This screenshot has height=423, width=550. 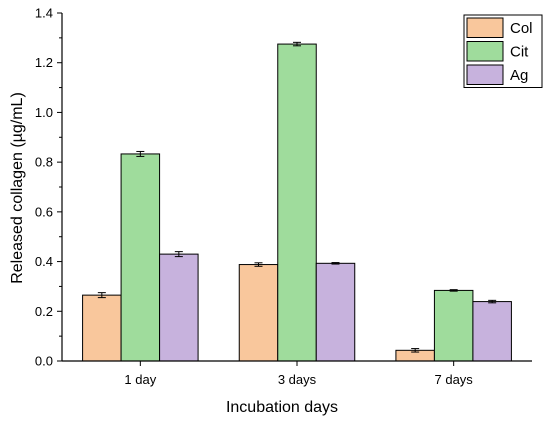 I want to click on legend-label-col: Col, so click(x=521, y=28).